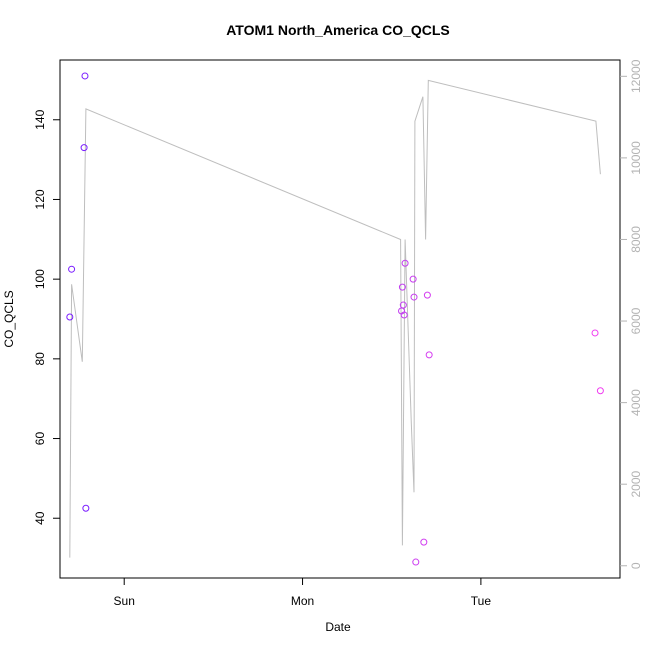 The height and width of the screenshot is (650, 650). What do you see at coordinates (40, 359) in the screenshot?
I see `left-y-tick-label: 80` at bounding box center [40, 359].